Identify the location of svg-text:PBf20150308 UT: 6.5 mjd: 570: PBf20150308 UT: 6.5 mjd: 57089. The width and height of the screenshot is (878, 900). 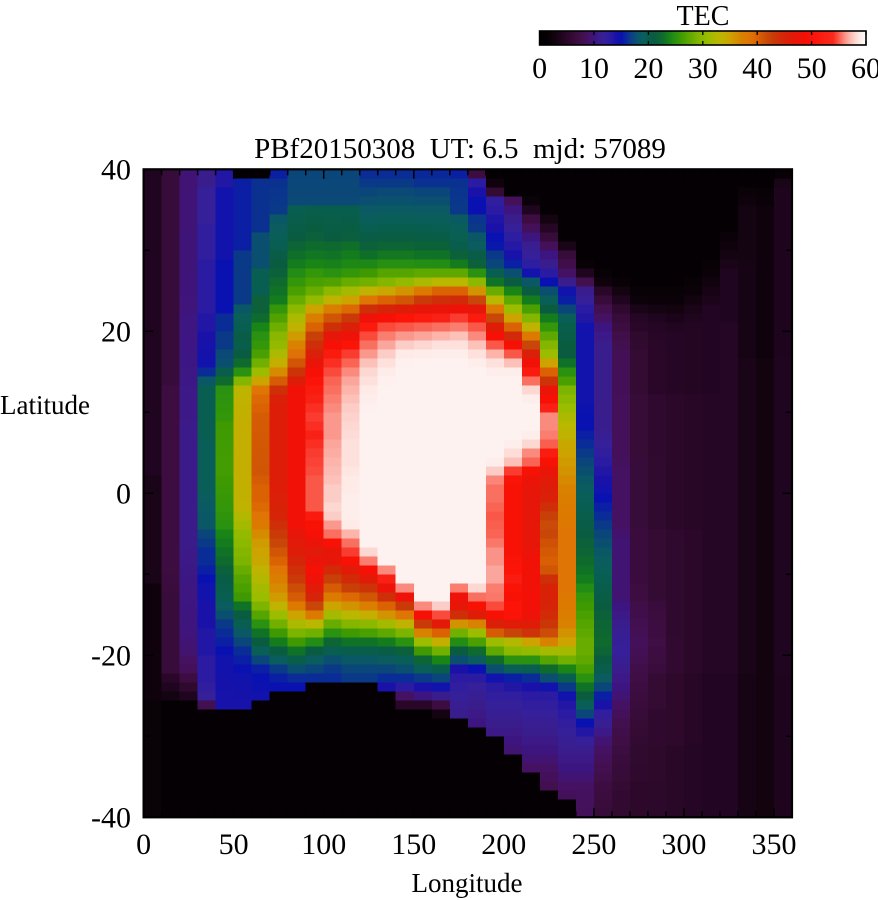
(460, 149).